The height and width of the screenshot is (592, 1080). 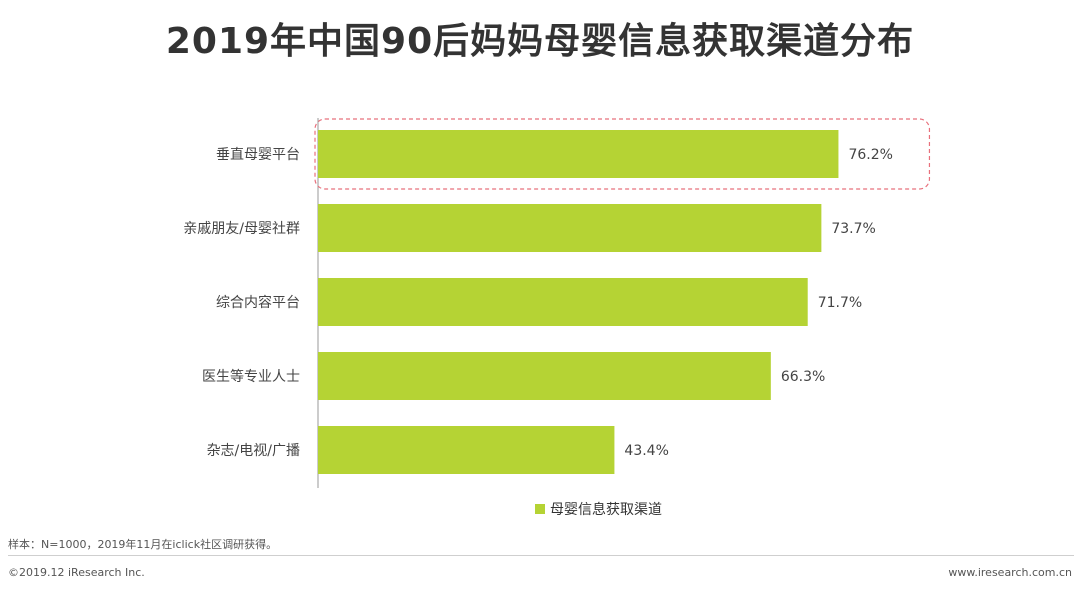 What do you see at coordinates (258, 302) in the screenshot?
I see `category-label: 综合内容平台` at bounding box center [258, 302].